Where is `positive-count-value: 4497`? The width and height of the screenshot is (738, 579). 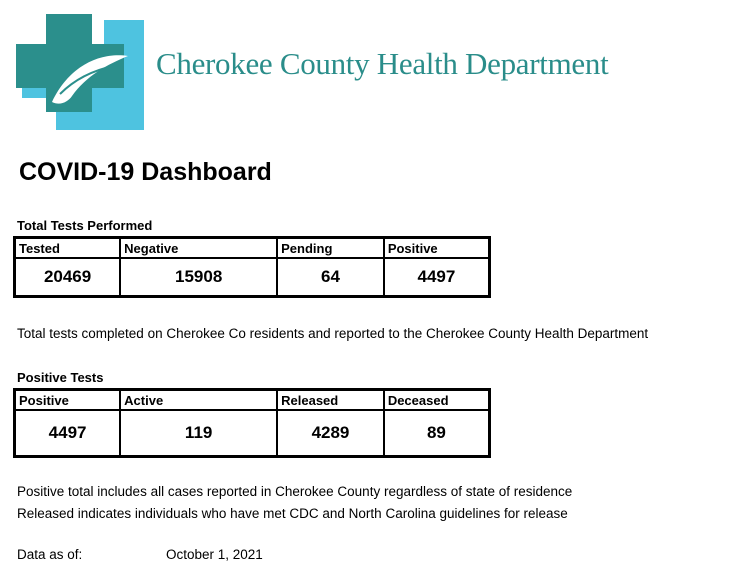 positive-count-value: 4497 is located at coordinates (68, 433).